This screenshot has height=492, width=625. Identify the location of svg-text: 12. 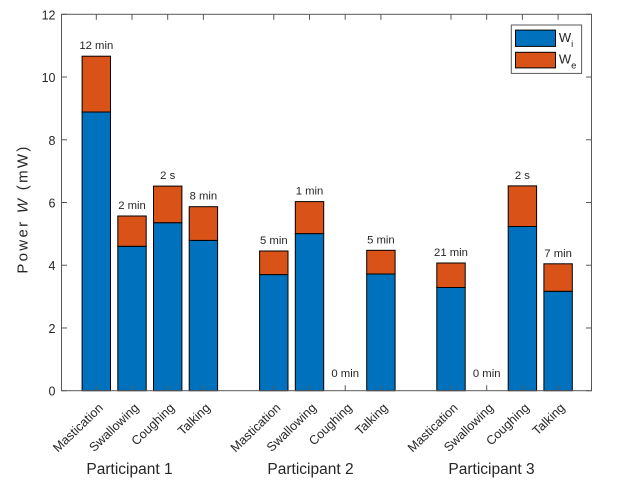
(49, 15).